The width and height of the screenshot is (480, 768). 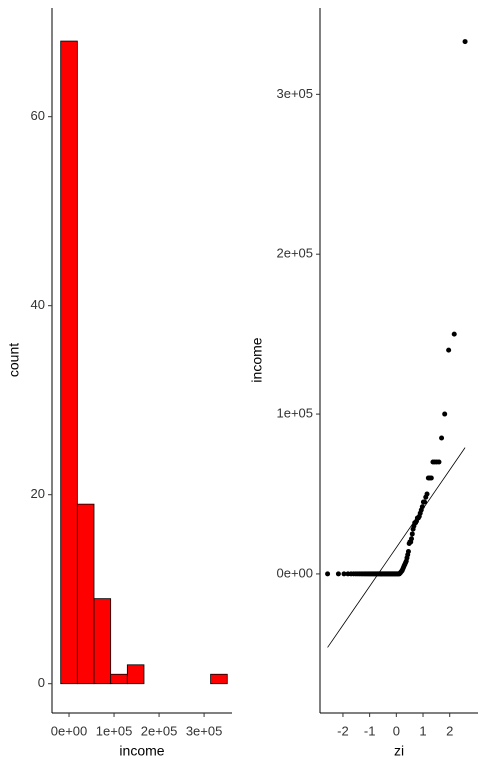 I want to click on x-tick-label: 3e+05, so click(x=204, y=730).